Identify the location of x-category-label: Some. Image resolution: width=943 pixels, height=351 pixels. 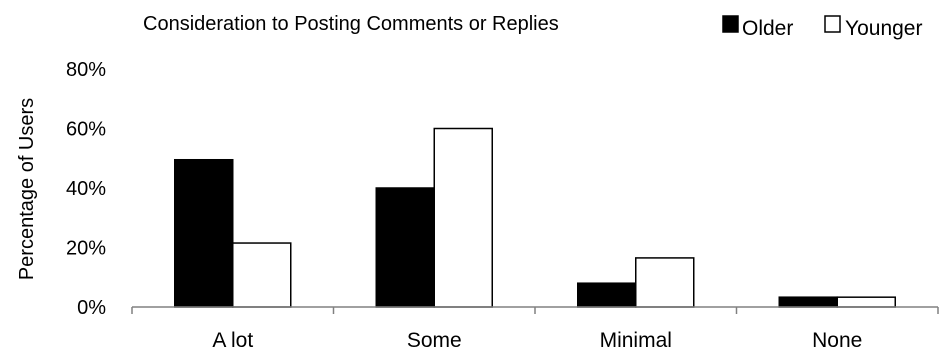
(434, 340).